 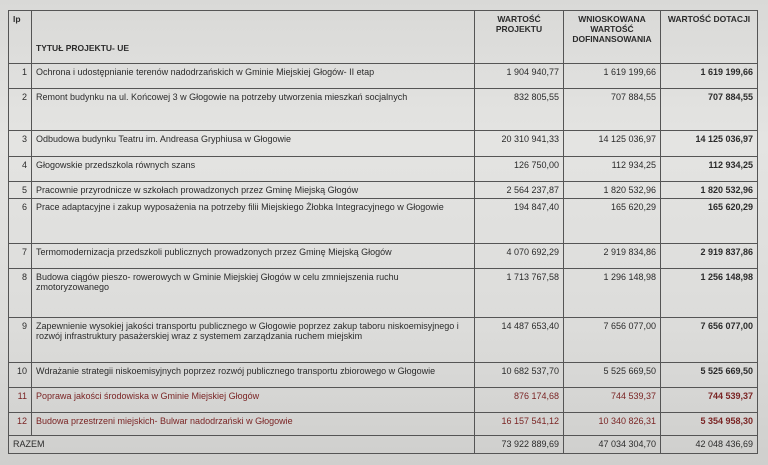 What do you see at coordinates (20, 109) in the screenshot?
I see `row-lp: 2` at bounding box center [20, 109].